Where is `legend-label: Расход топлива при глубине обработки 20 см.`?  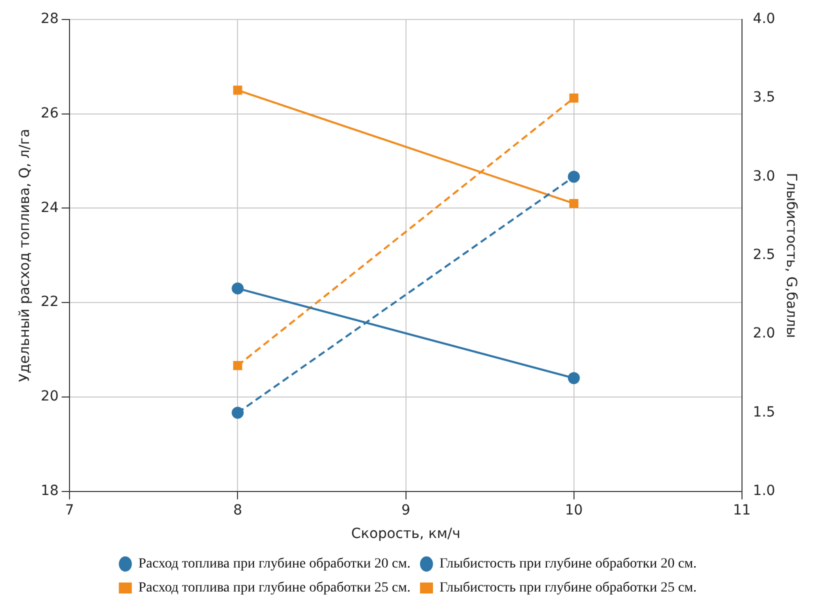
legend-label: Расход топлива при глубине обработки 20 см. is located at coordinates (274, 564).